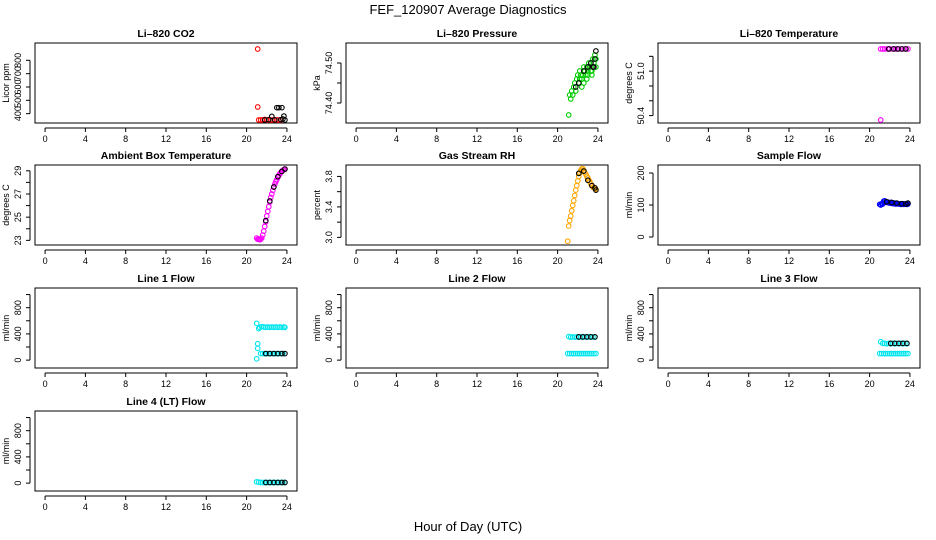 Image resolution: width=936 pixels, height=540 pixels. I want to click on y-axis-label: kPa, so click(317, 83).